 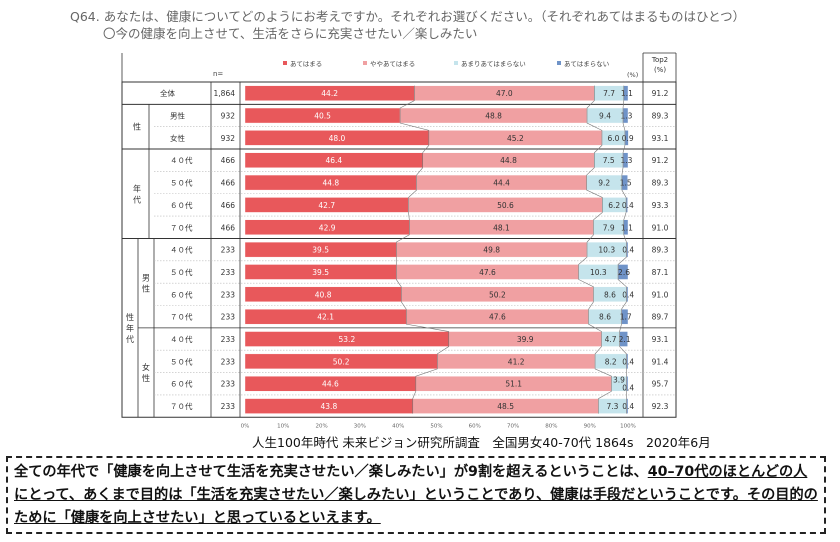 What do you see at coordinates (330, 183) in the screenshot?
I see `bar-value-label: 44.8` at bounding box center [330, 183].